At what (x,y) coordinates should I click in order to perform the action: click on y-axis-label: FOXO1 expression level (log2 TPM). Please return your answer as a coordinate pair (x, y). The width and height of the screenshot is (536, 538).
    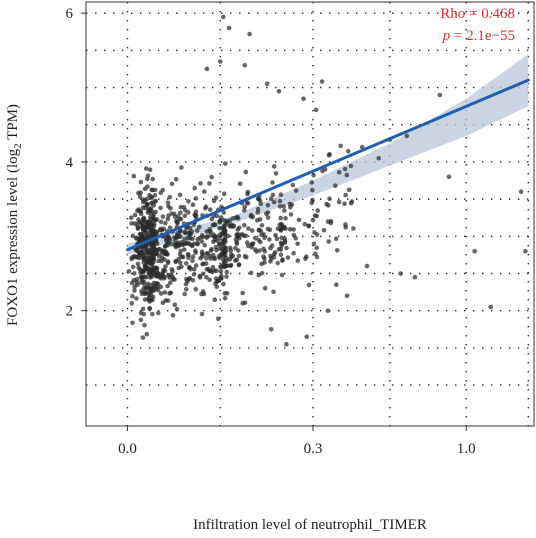
    Looking at the image, I should click on (14, 215).